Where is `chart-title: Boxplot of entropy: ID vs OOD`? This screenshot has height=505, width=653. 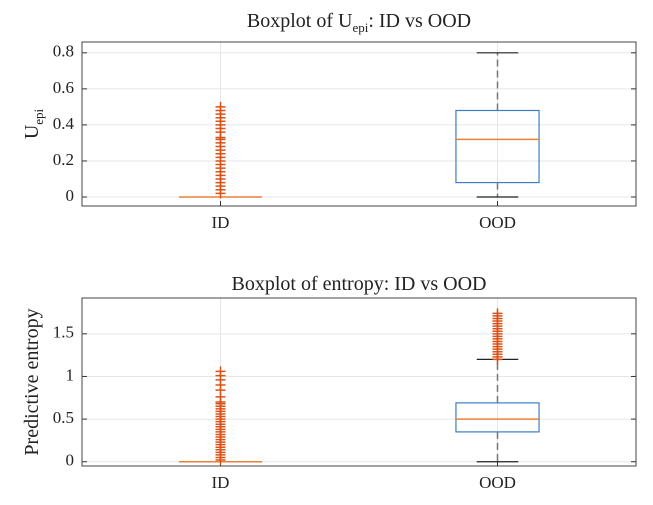
chart-title: Boxplot of entropy: ID vs OOD is located at coordinates (359, 284).